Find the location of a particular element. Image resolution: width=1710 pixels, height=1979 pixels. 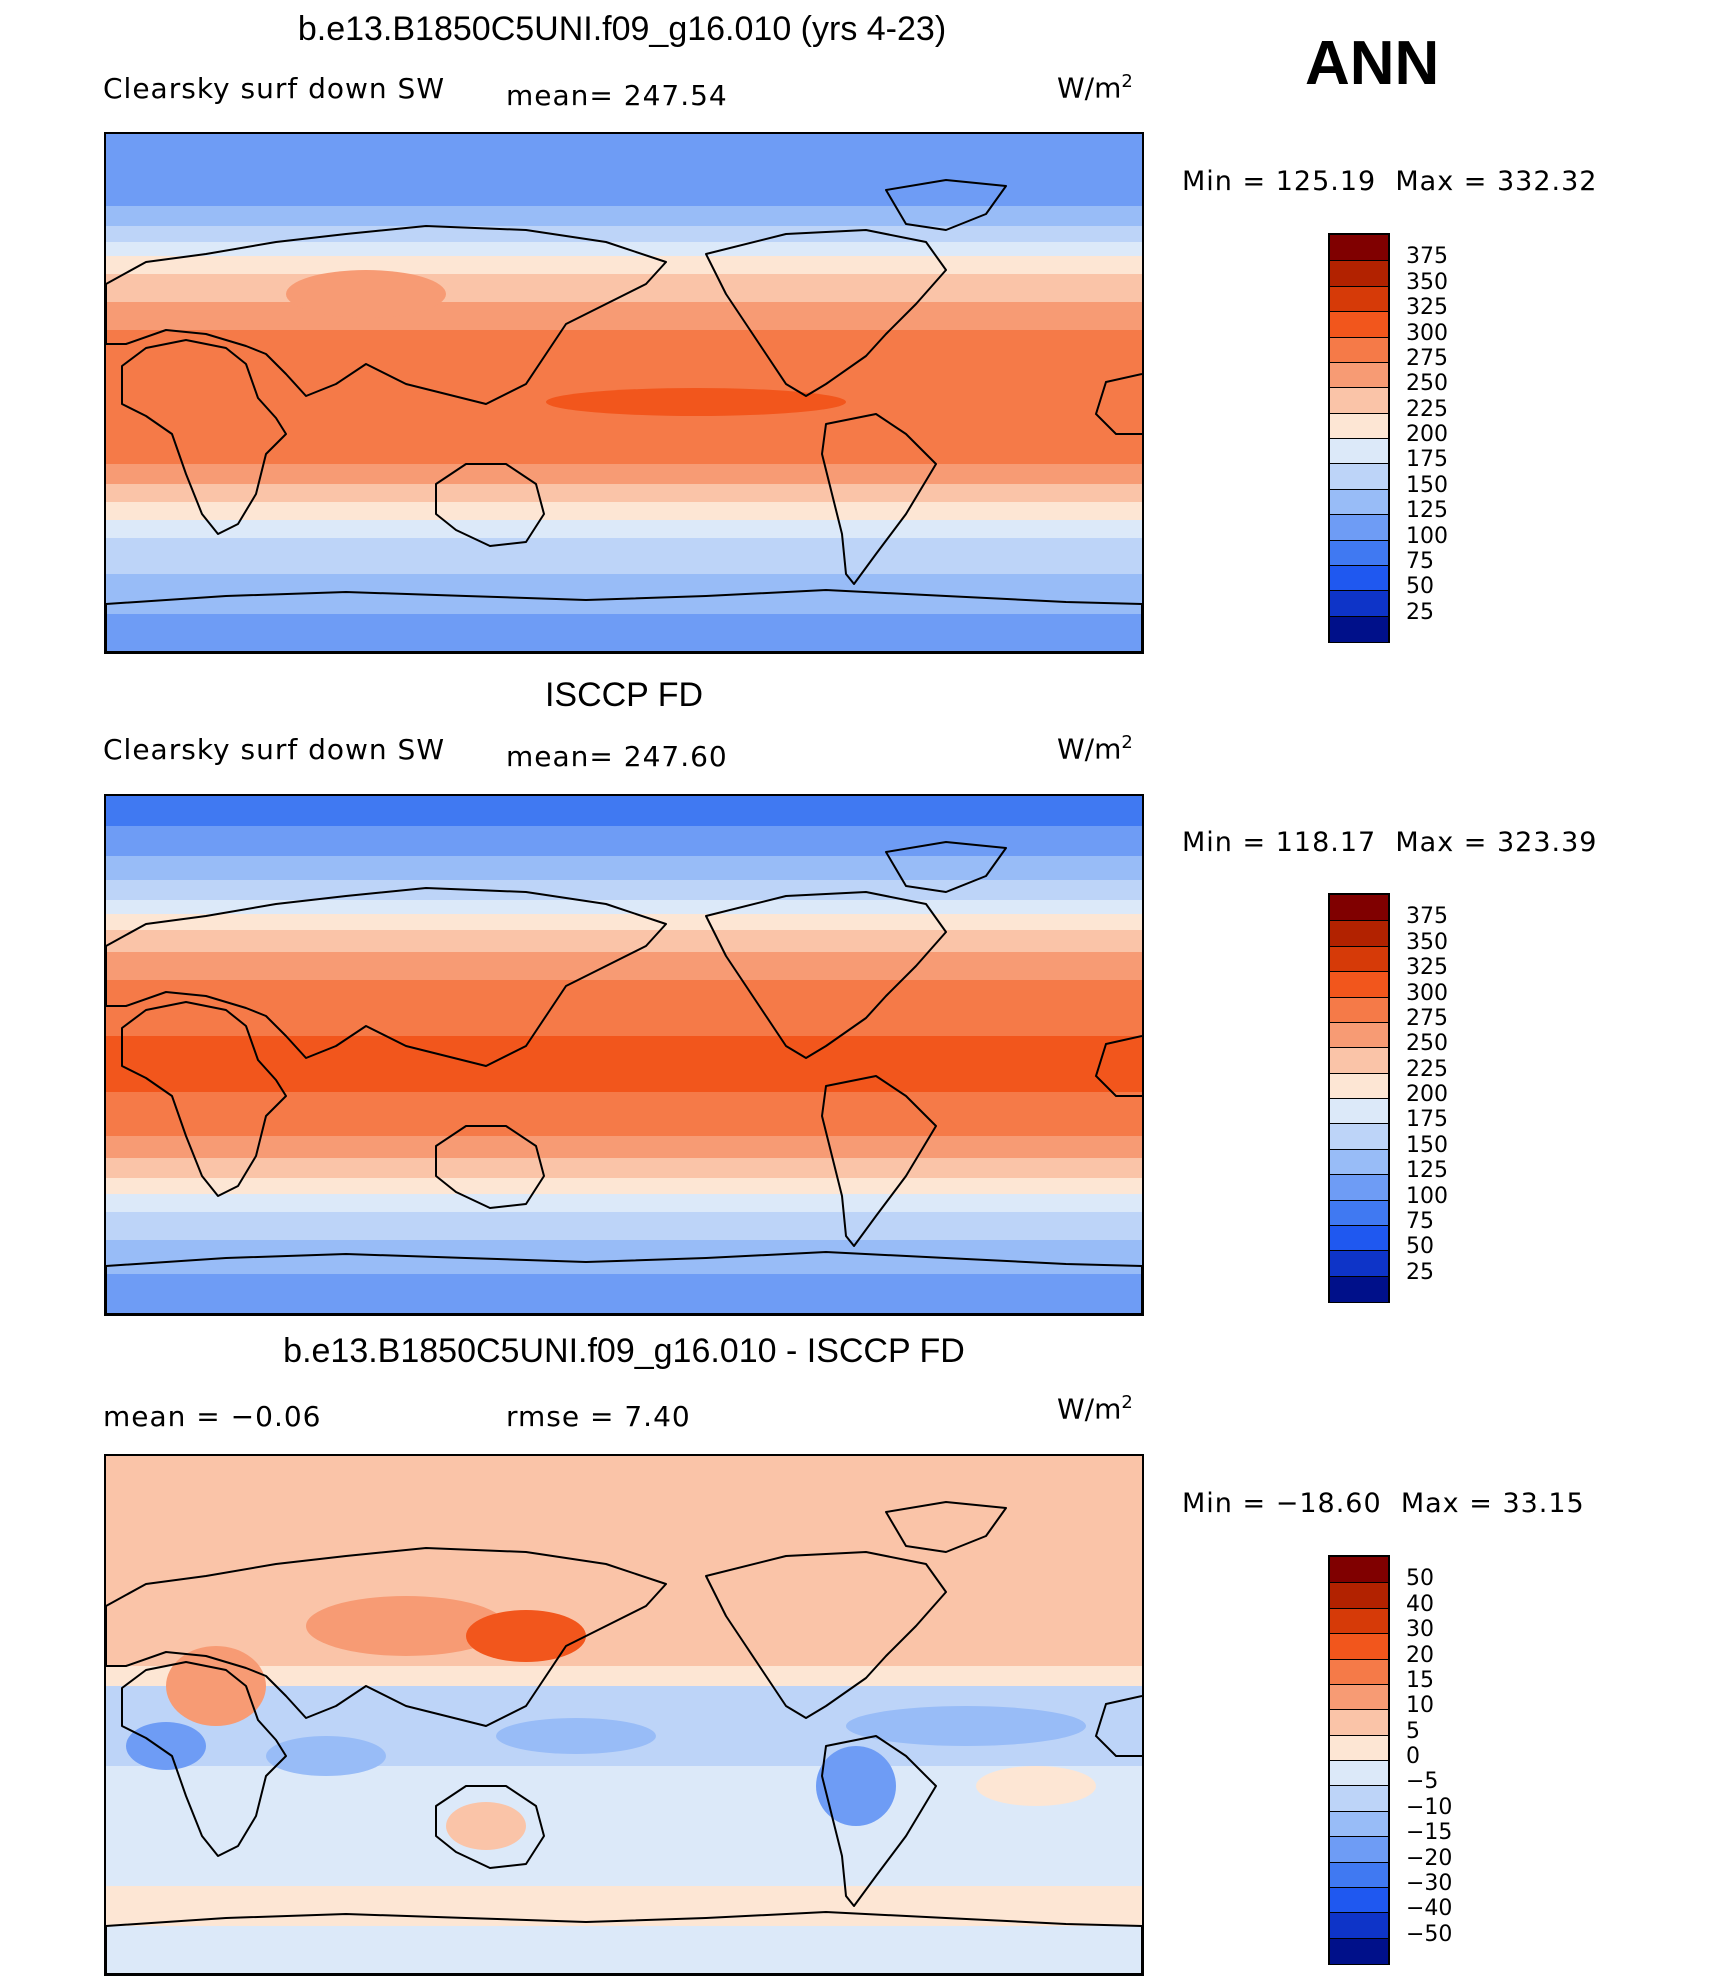

panel-3-mean: mean = −0.06 is located at coordinates (212, 1416).